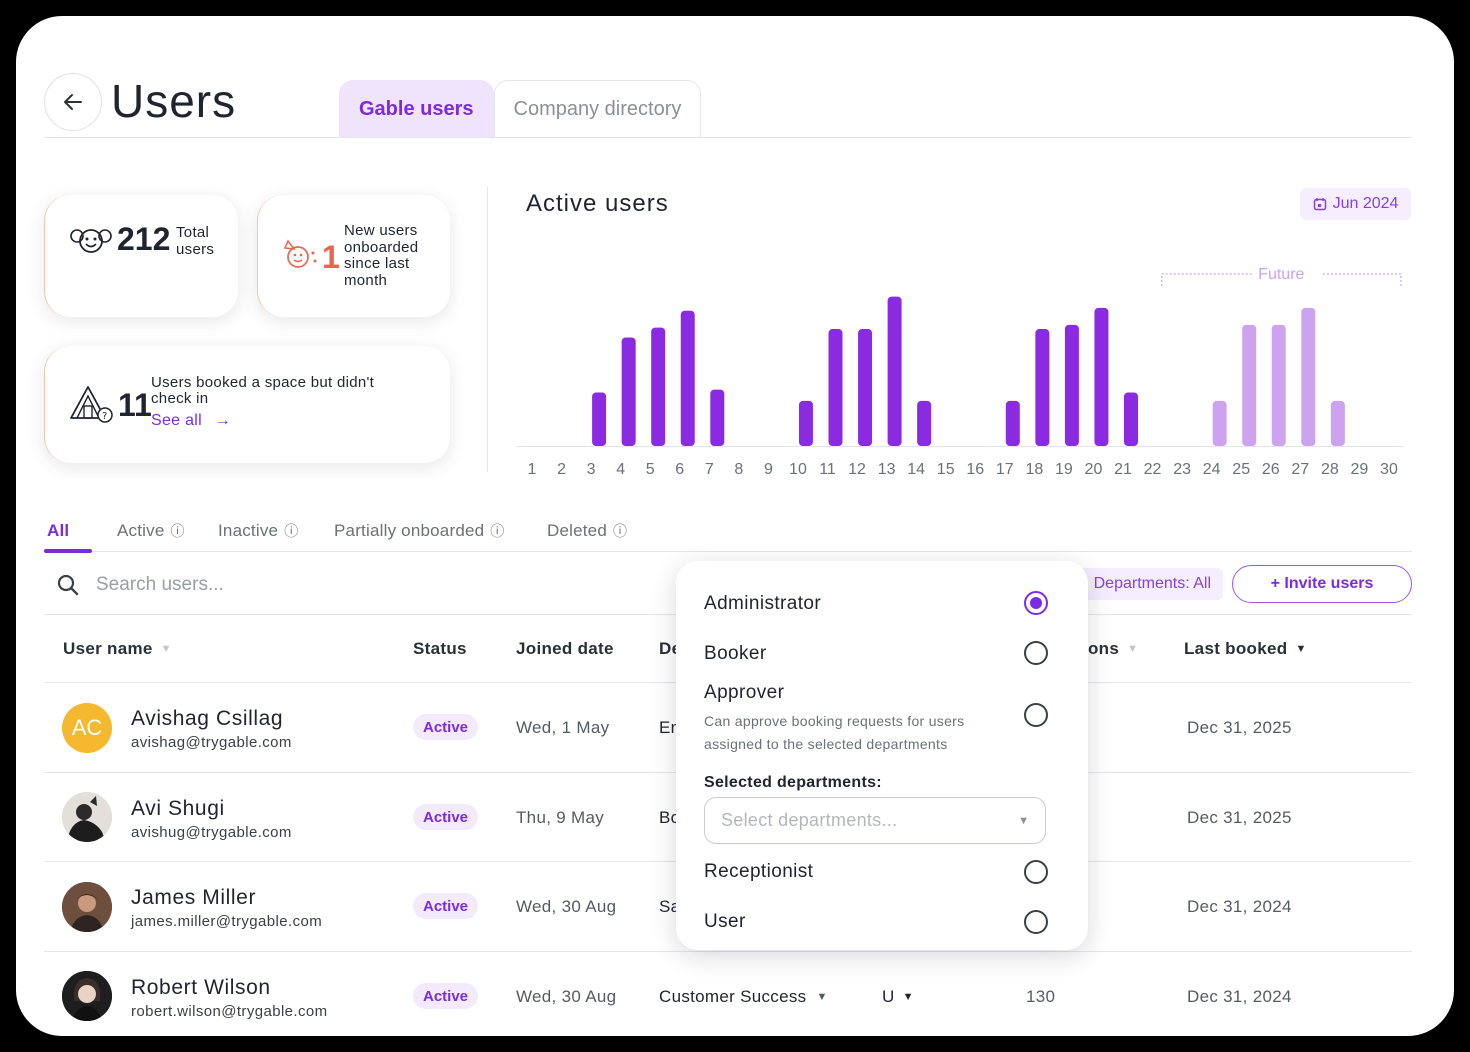  I want to click on filter-tab-all: All, so click(58, 531).